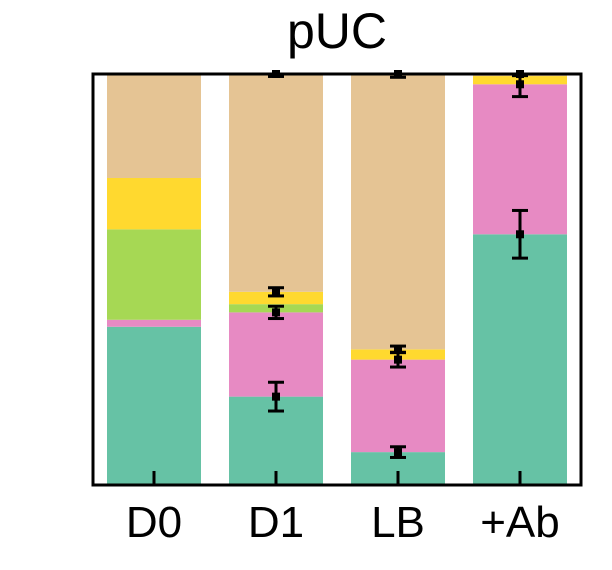 The image size is (612, 570). I want to click on x-tick-label: D1, so click(276, 522).